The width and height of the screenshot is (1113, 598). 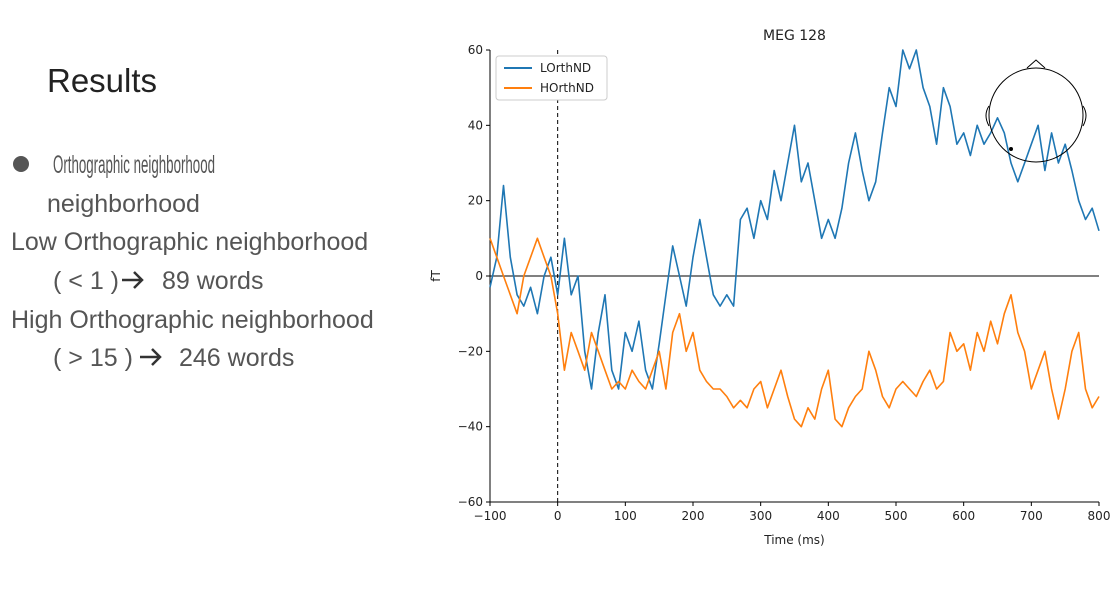 I want to click on y-tick-label: −40, so click(x=470, y=427).